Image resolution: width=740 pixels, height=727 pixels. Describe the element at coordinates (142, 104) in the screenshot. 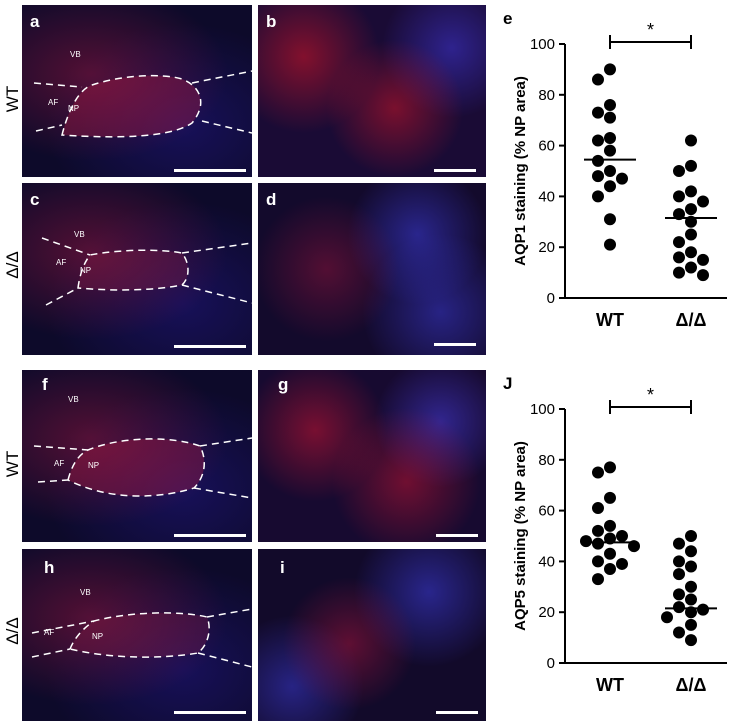

I see `outline-np-a` at that location.